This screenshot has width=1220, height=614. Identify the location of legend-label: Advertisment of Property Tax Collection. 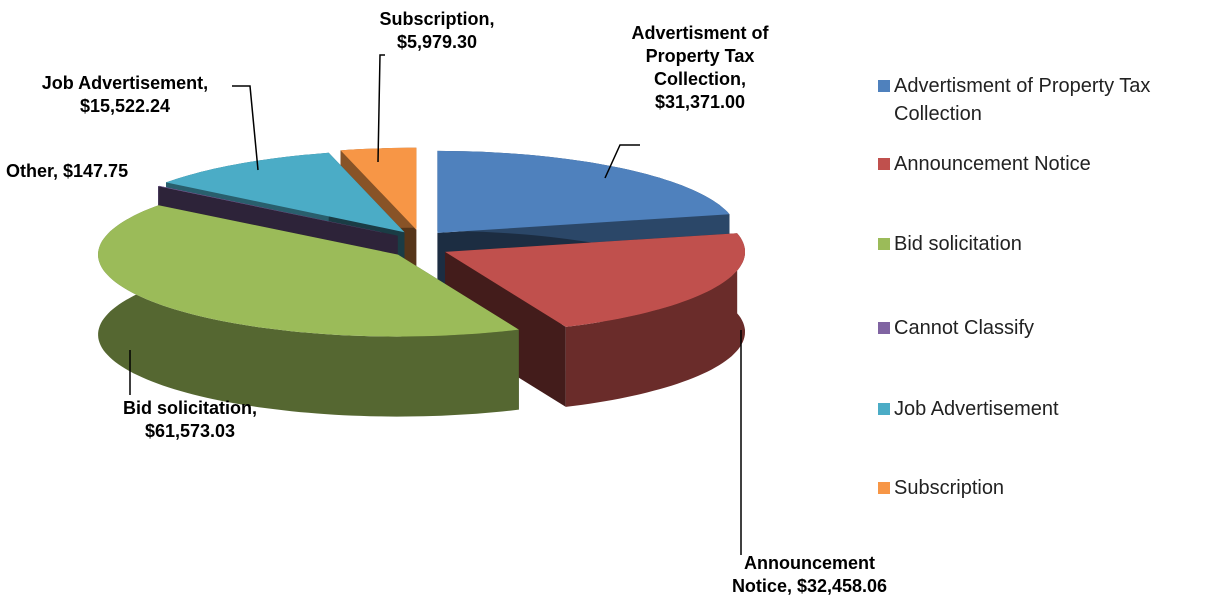
(1022, 100).